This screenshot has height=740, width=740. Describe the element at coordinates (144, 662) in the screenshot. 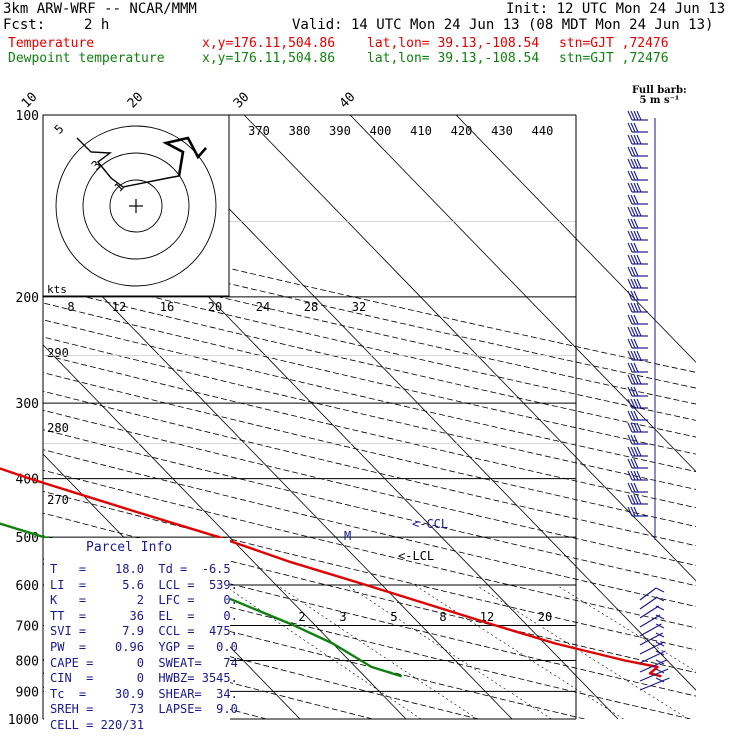

I see `parcel-info-row: CAPE = 0 SWEAT= 74` at that location.